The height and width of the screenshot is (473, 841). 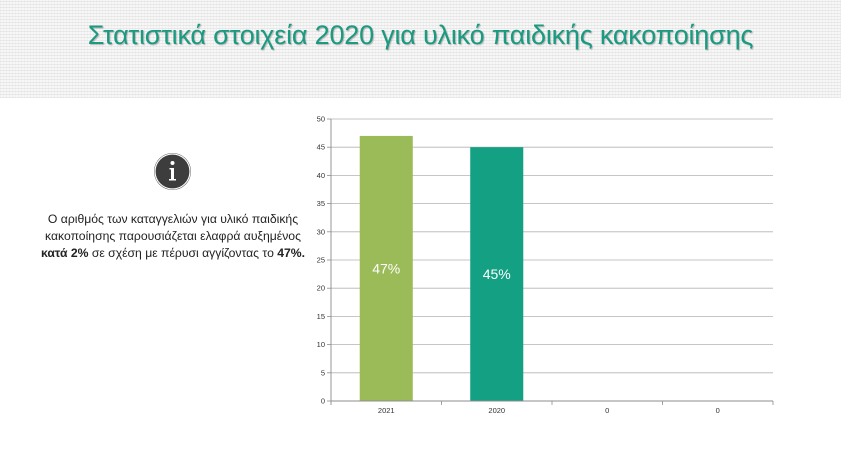 I want to click on x-tick-label: 2021, so click(x=386, y=410).